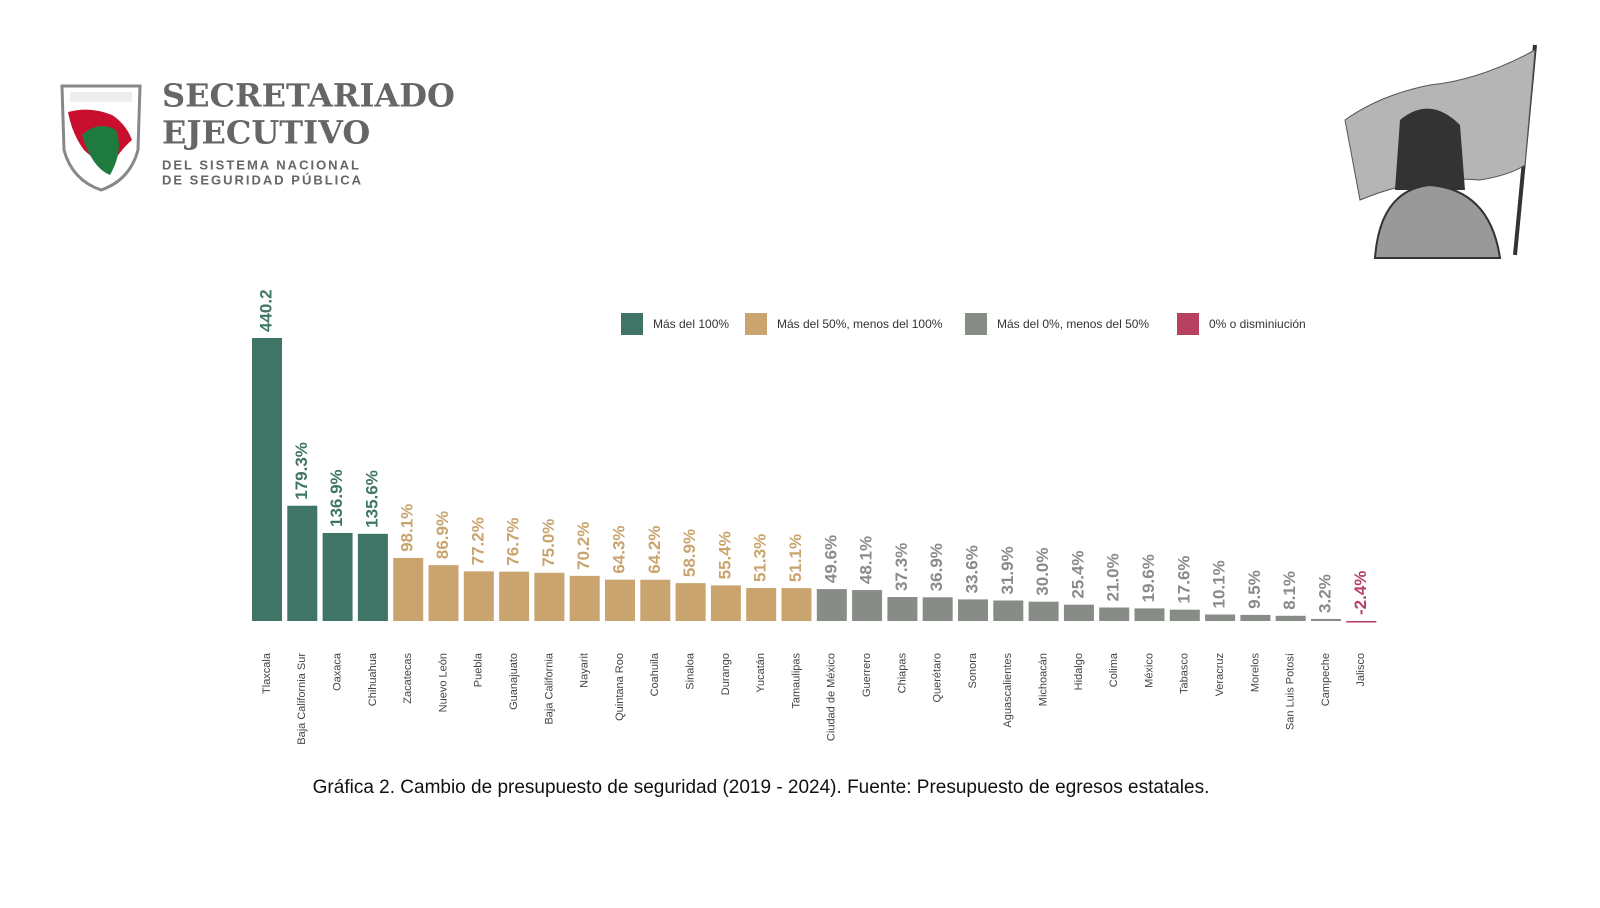  Describe the element at coordinates (371, 499) in the screenshot. I see `value-label: 135.6%` at that location.